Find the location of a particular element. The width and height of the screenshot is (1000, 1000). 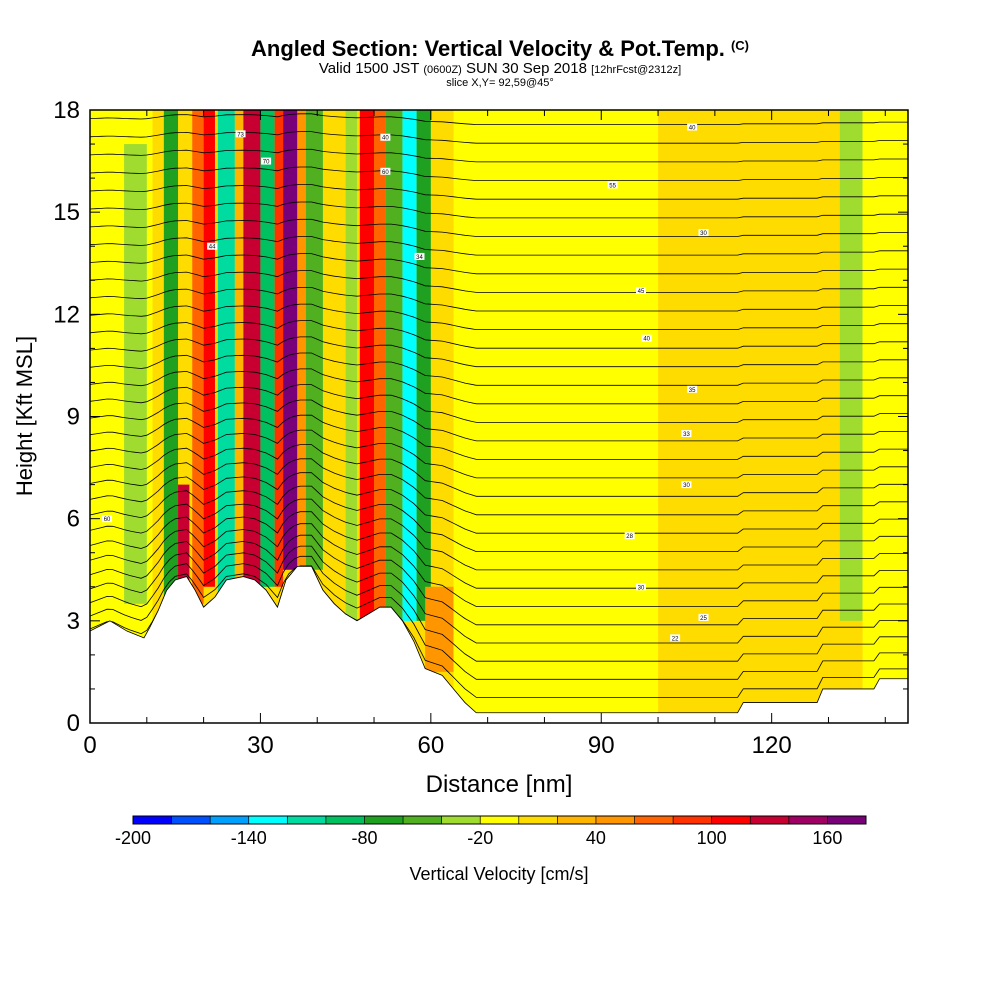

terrain-mask is located at coordinates (499, 644).